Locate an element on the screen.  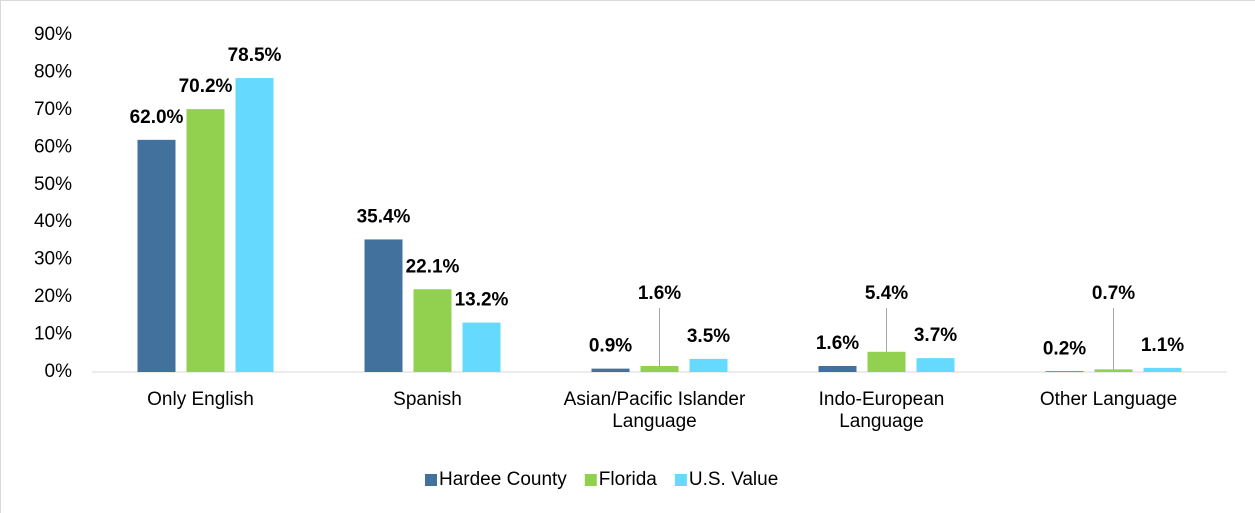
data-label: 0.2% is located at coordinates (1064, 348).